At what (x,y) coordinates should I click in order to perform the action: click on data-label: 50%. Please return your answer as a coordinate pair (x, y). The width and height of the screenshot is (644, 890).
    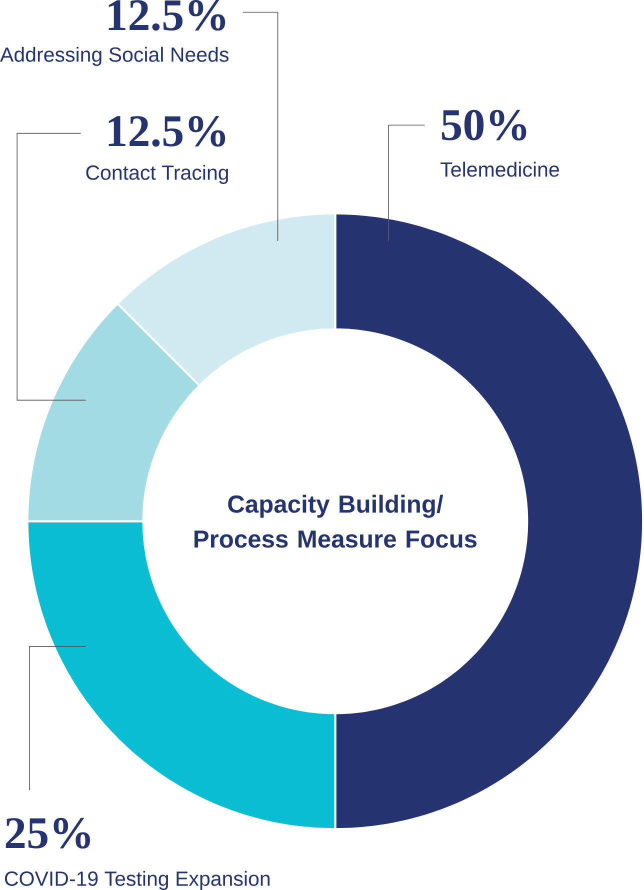
    Looking at the image, I should click on (484, 125).